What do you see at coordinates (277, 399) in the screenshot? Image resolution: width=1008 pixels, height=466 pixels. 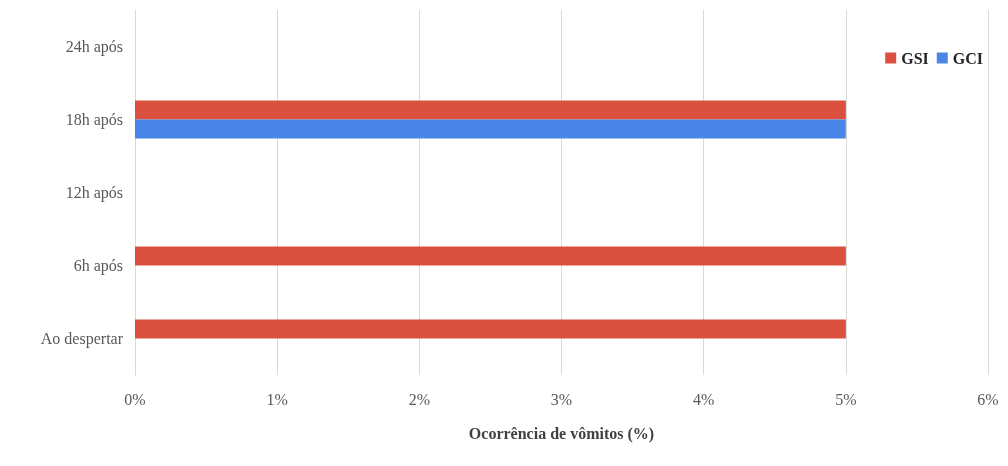 I see `x-tick-label: 1%` at bounding box center [277, 399].